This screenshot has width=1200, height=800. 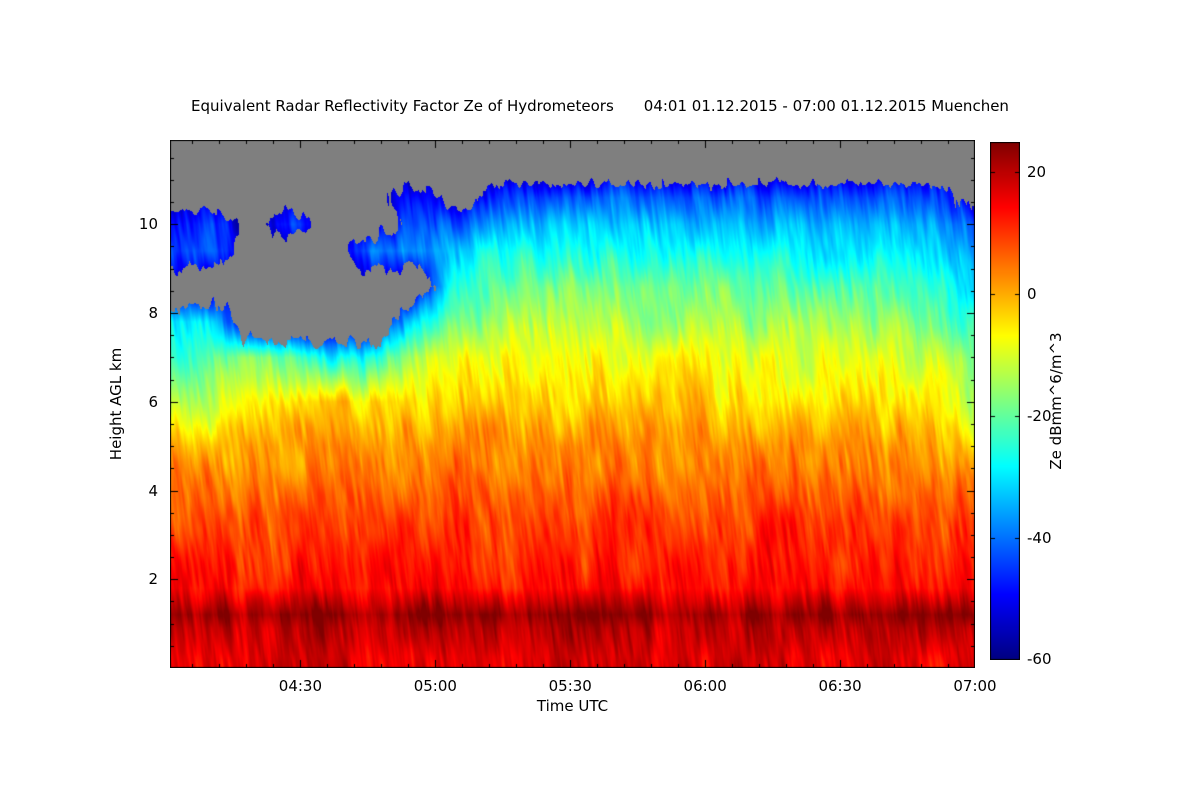 What do you see at coordinates (153, 579) in the screenshot?
I see `y-tick-label: 2` at bounding box center [153, 579].